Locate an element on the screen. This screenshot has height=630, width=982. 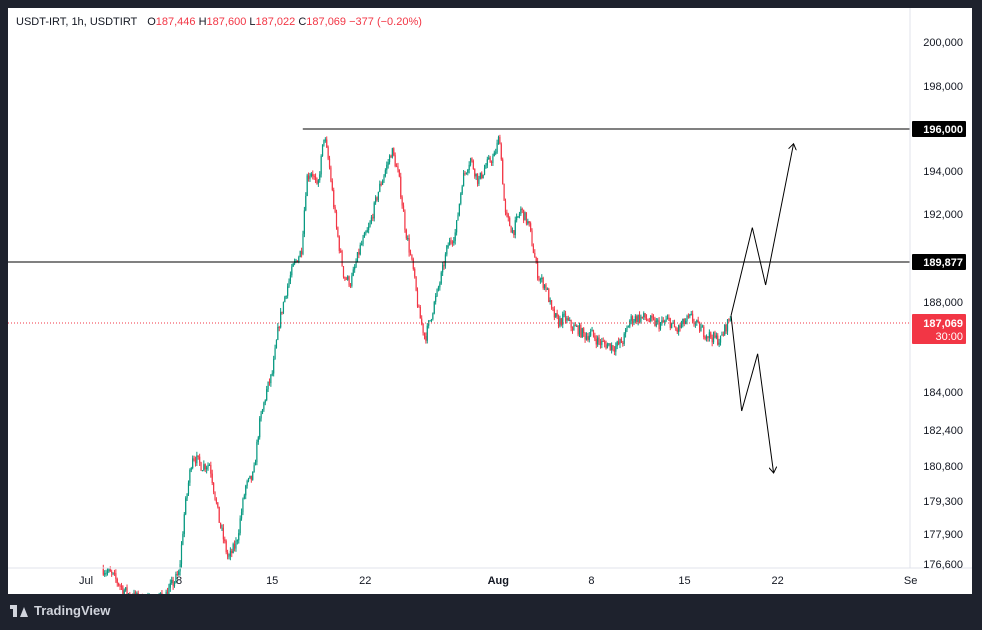
interval: 1h is located at coordinates (77, 22).